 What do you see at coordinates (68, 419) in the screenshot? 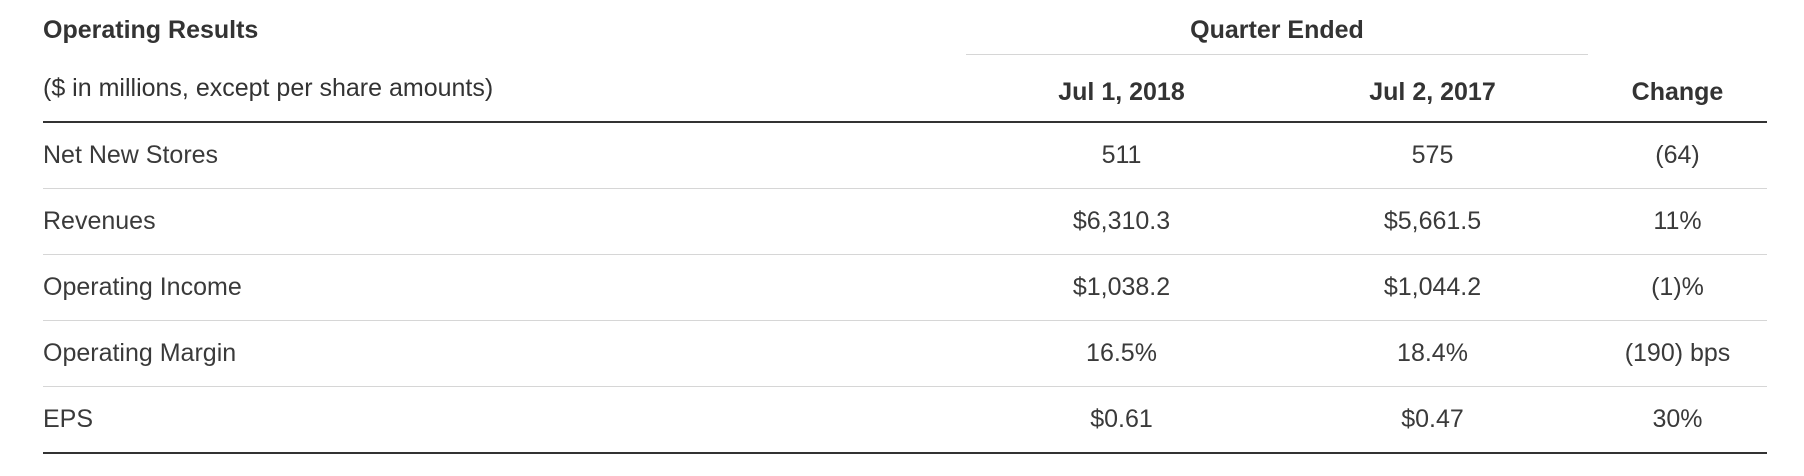
I see `row-label: EPS` at bounding box center [68, 419].